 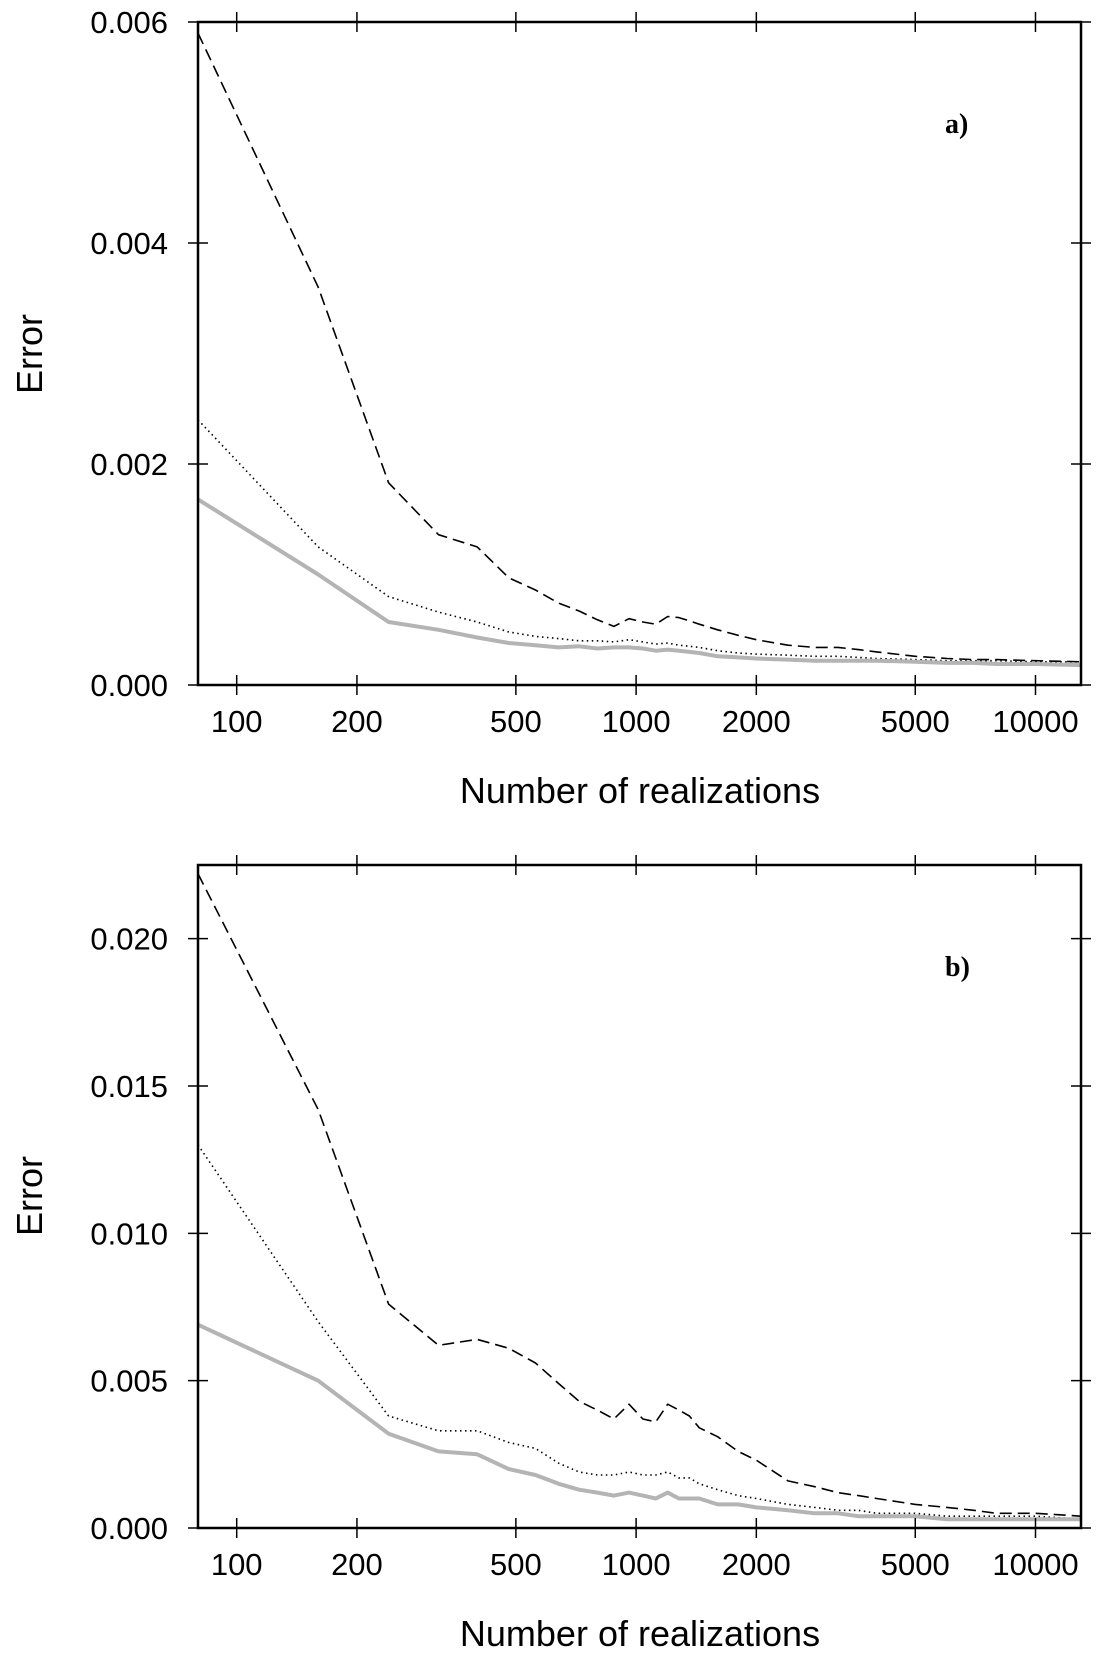 What do you see at coordinates (129, 243) in the screenshot?
I see `panel-a-y-tick-label: 0.004` at bounding box center [129, 243].